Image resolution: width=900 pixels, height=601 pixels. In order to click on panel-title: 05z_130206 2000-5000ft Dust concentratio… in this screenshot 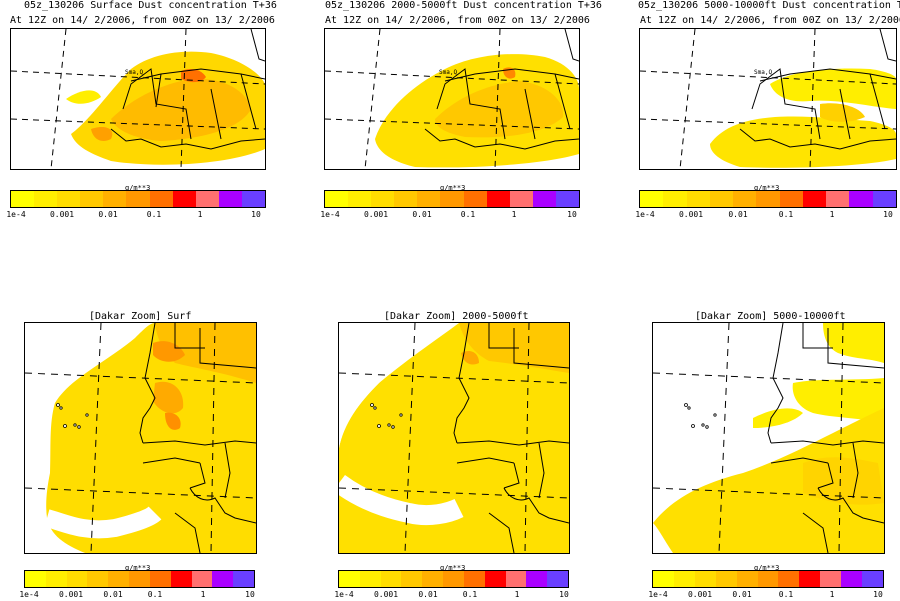, I will do `click(463, 5)`.